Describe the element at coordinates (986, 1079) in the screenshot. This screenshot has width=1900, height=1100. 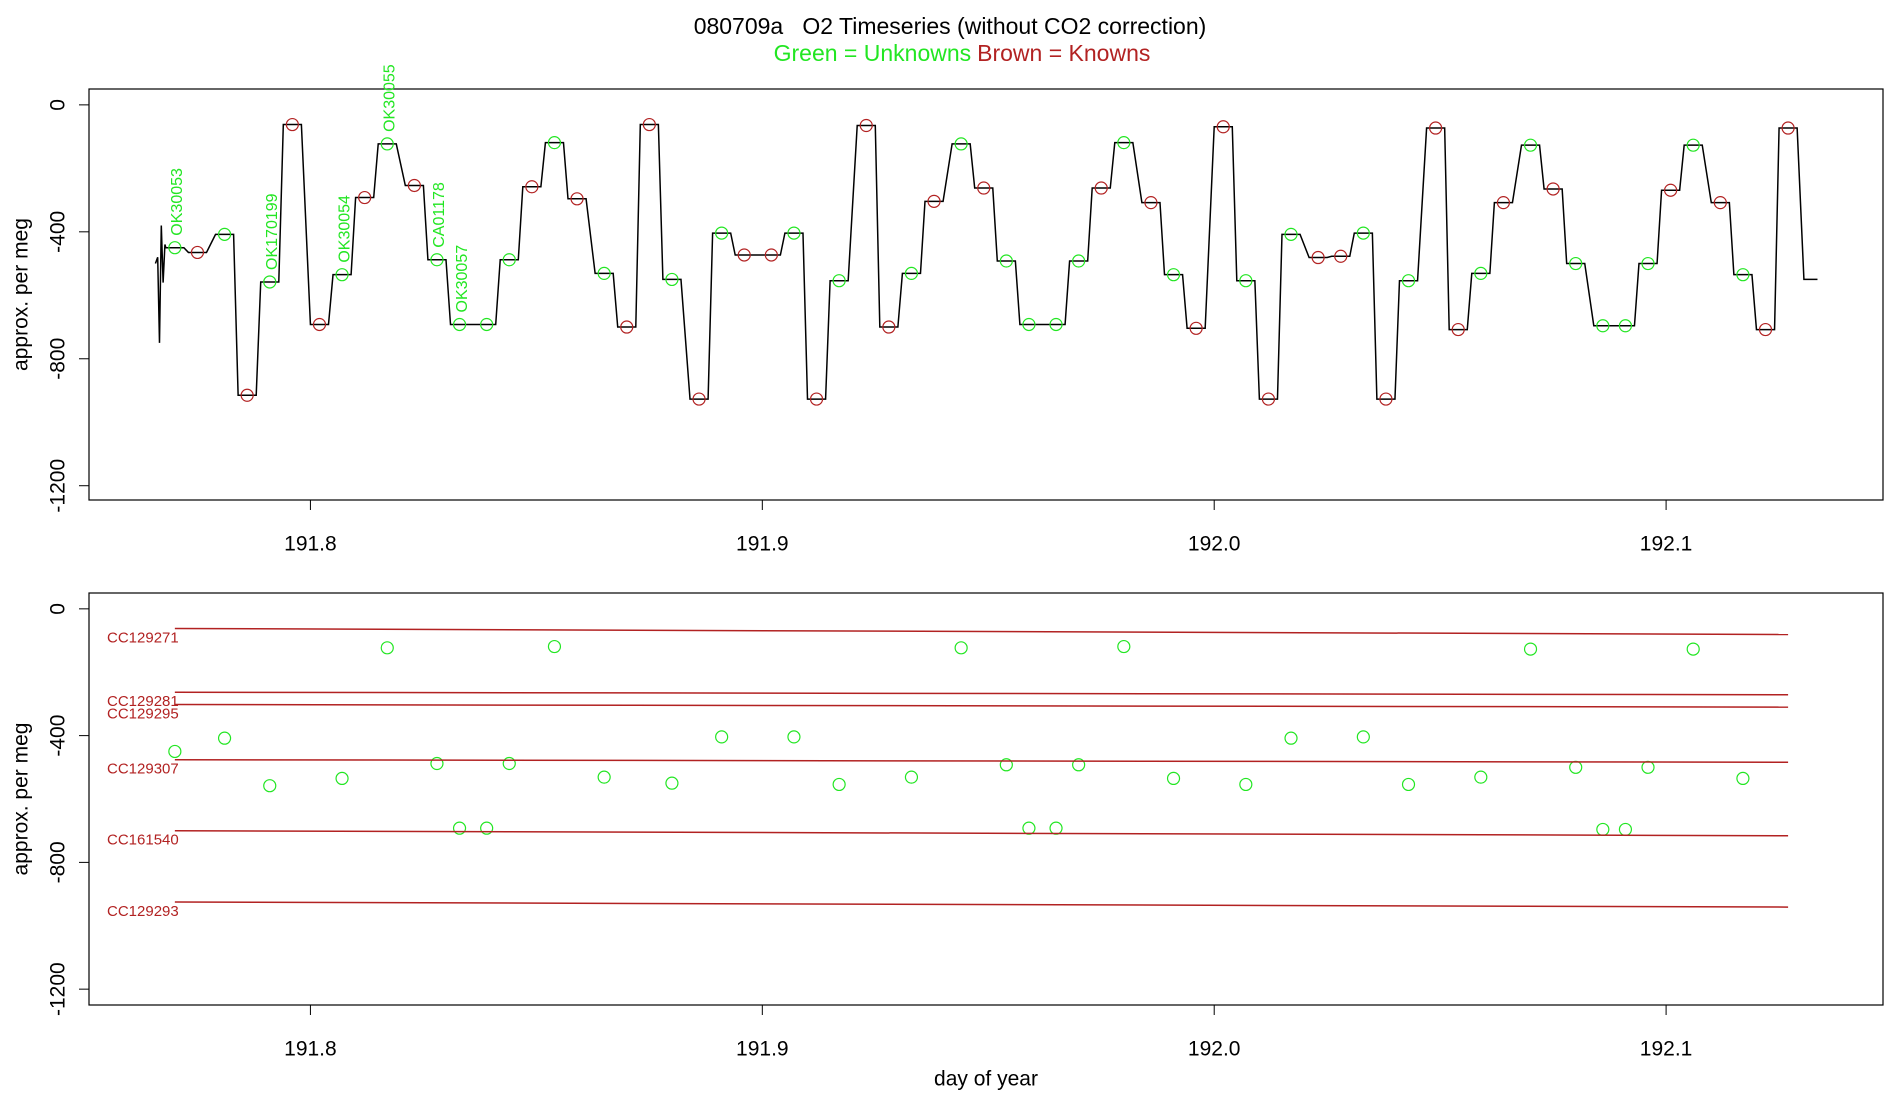
I see `x-axis-label: day of year` at that location.